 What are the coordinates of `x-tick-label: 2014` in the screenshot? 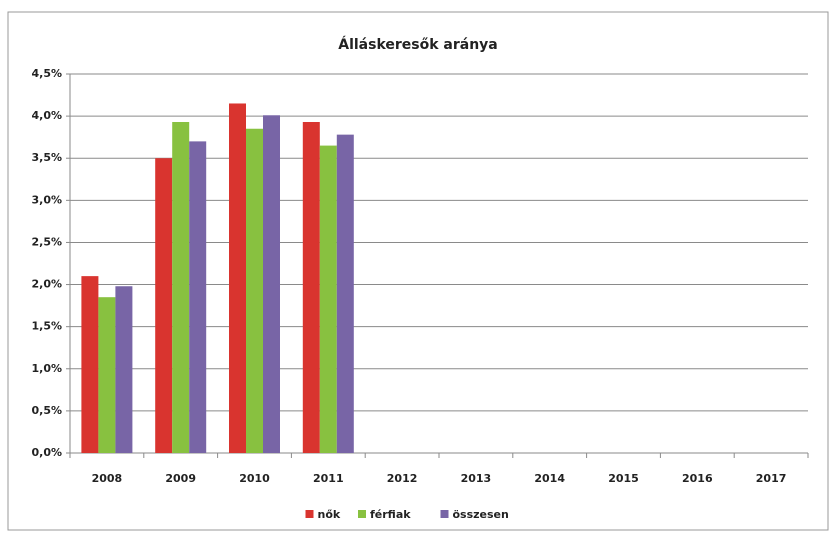 It's located at (549, 478).